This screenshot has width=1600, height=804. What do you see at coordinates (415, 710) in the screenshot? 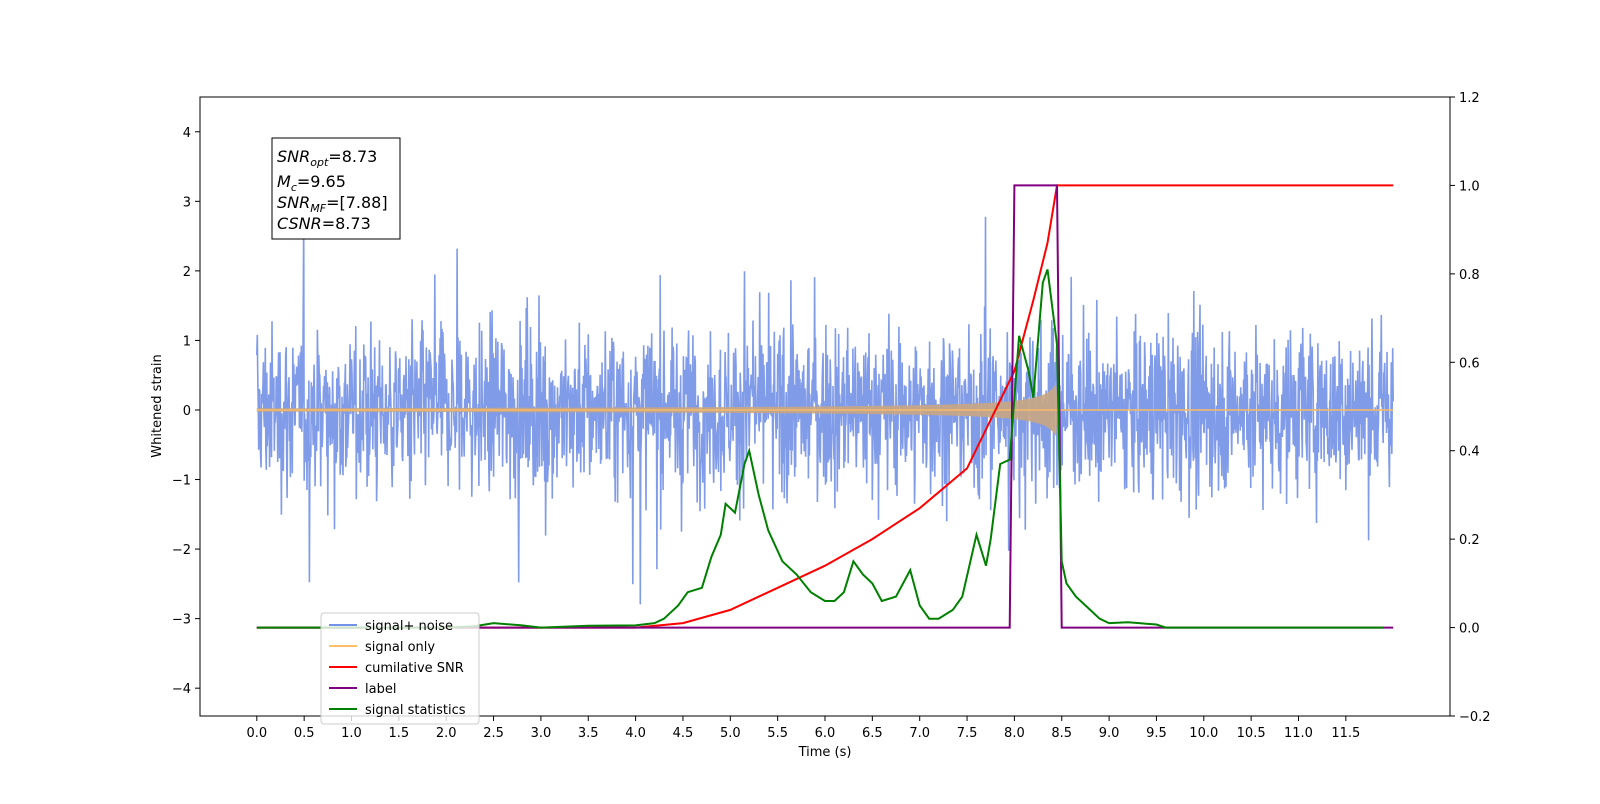
I see `legend-label: signal statistics` at bounding box center [415, 710].